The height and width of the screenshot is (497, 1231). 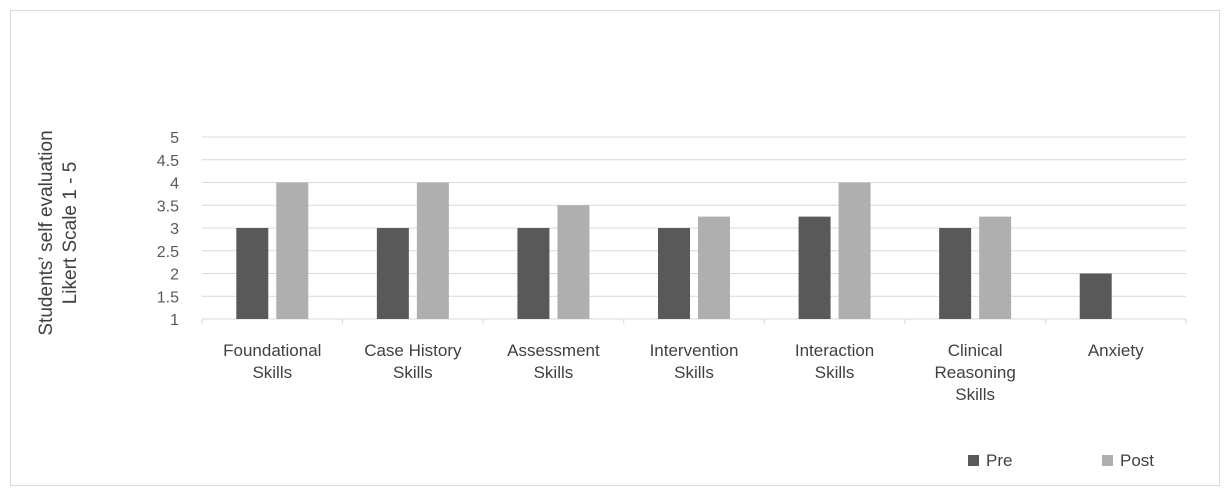 I want to click on legend-label-pre: Pre, so click(x=999, y=460).